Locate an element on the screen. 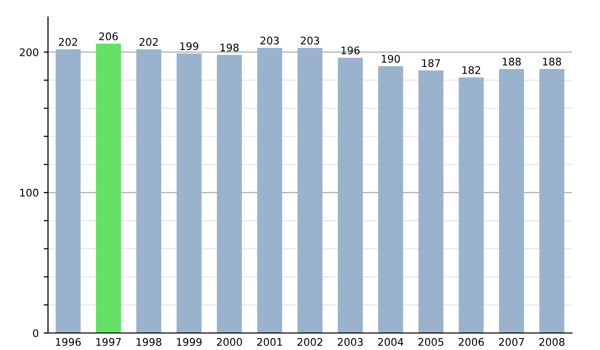  data-label: 198 is located at coordinates (229, 48).